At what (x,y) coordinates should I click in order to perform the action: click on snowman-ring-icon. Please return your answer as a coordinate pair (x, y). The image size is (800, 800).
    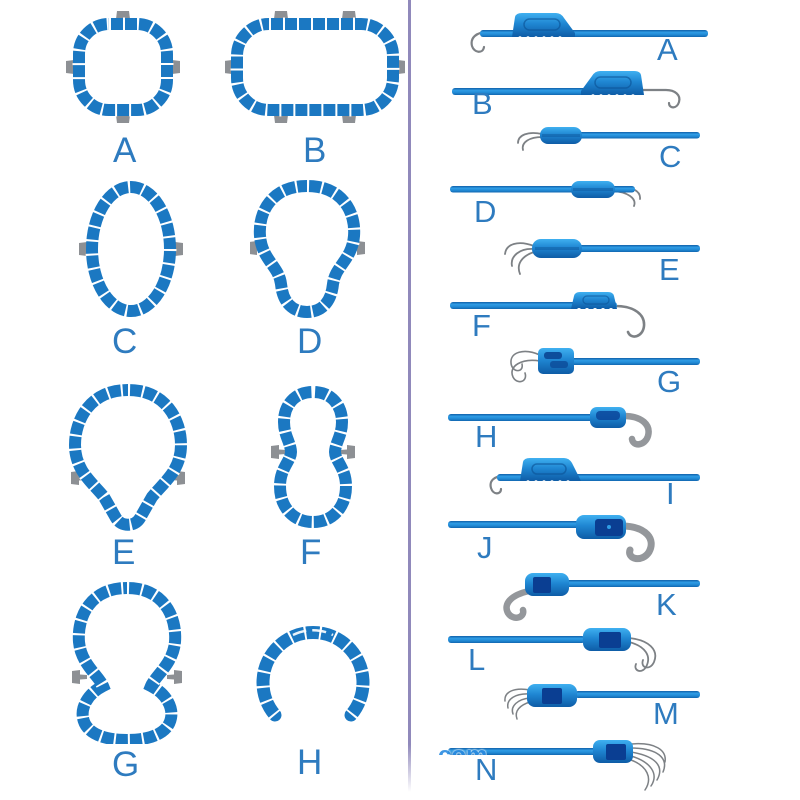
    Looking at the image, I should click on (127, 663).